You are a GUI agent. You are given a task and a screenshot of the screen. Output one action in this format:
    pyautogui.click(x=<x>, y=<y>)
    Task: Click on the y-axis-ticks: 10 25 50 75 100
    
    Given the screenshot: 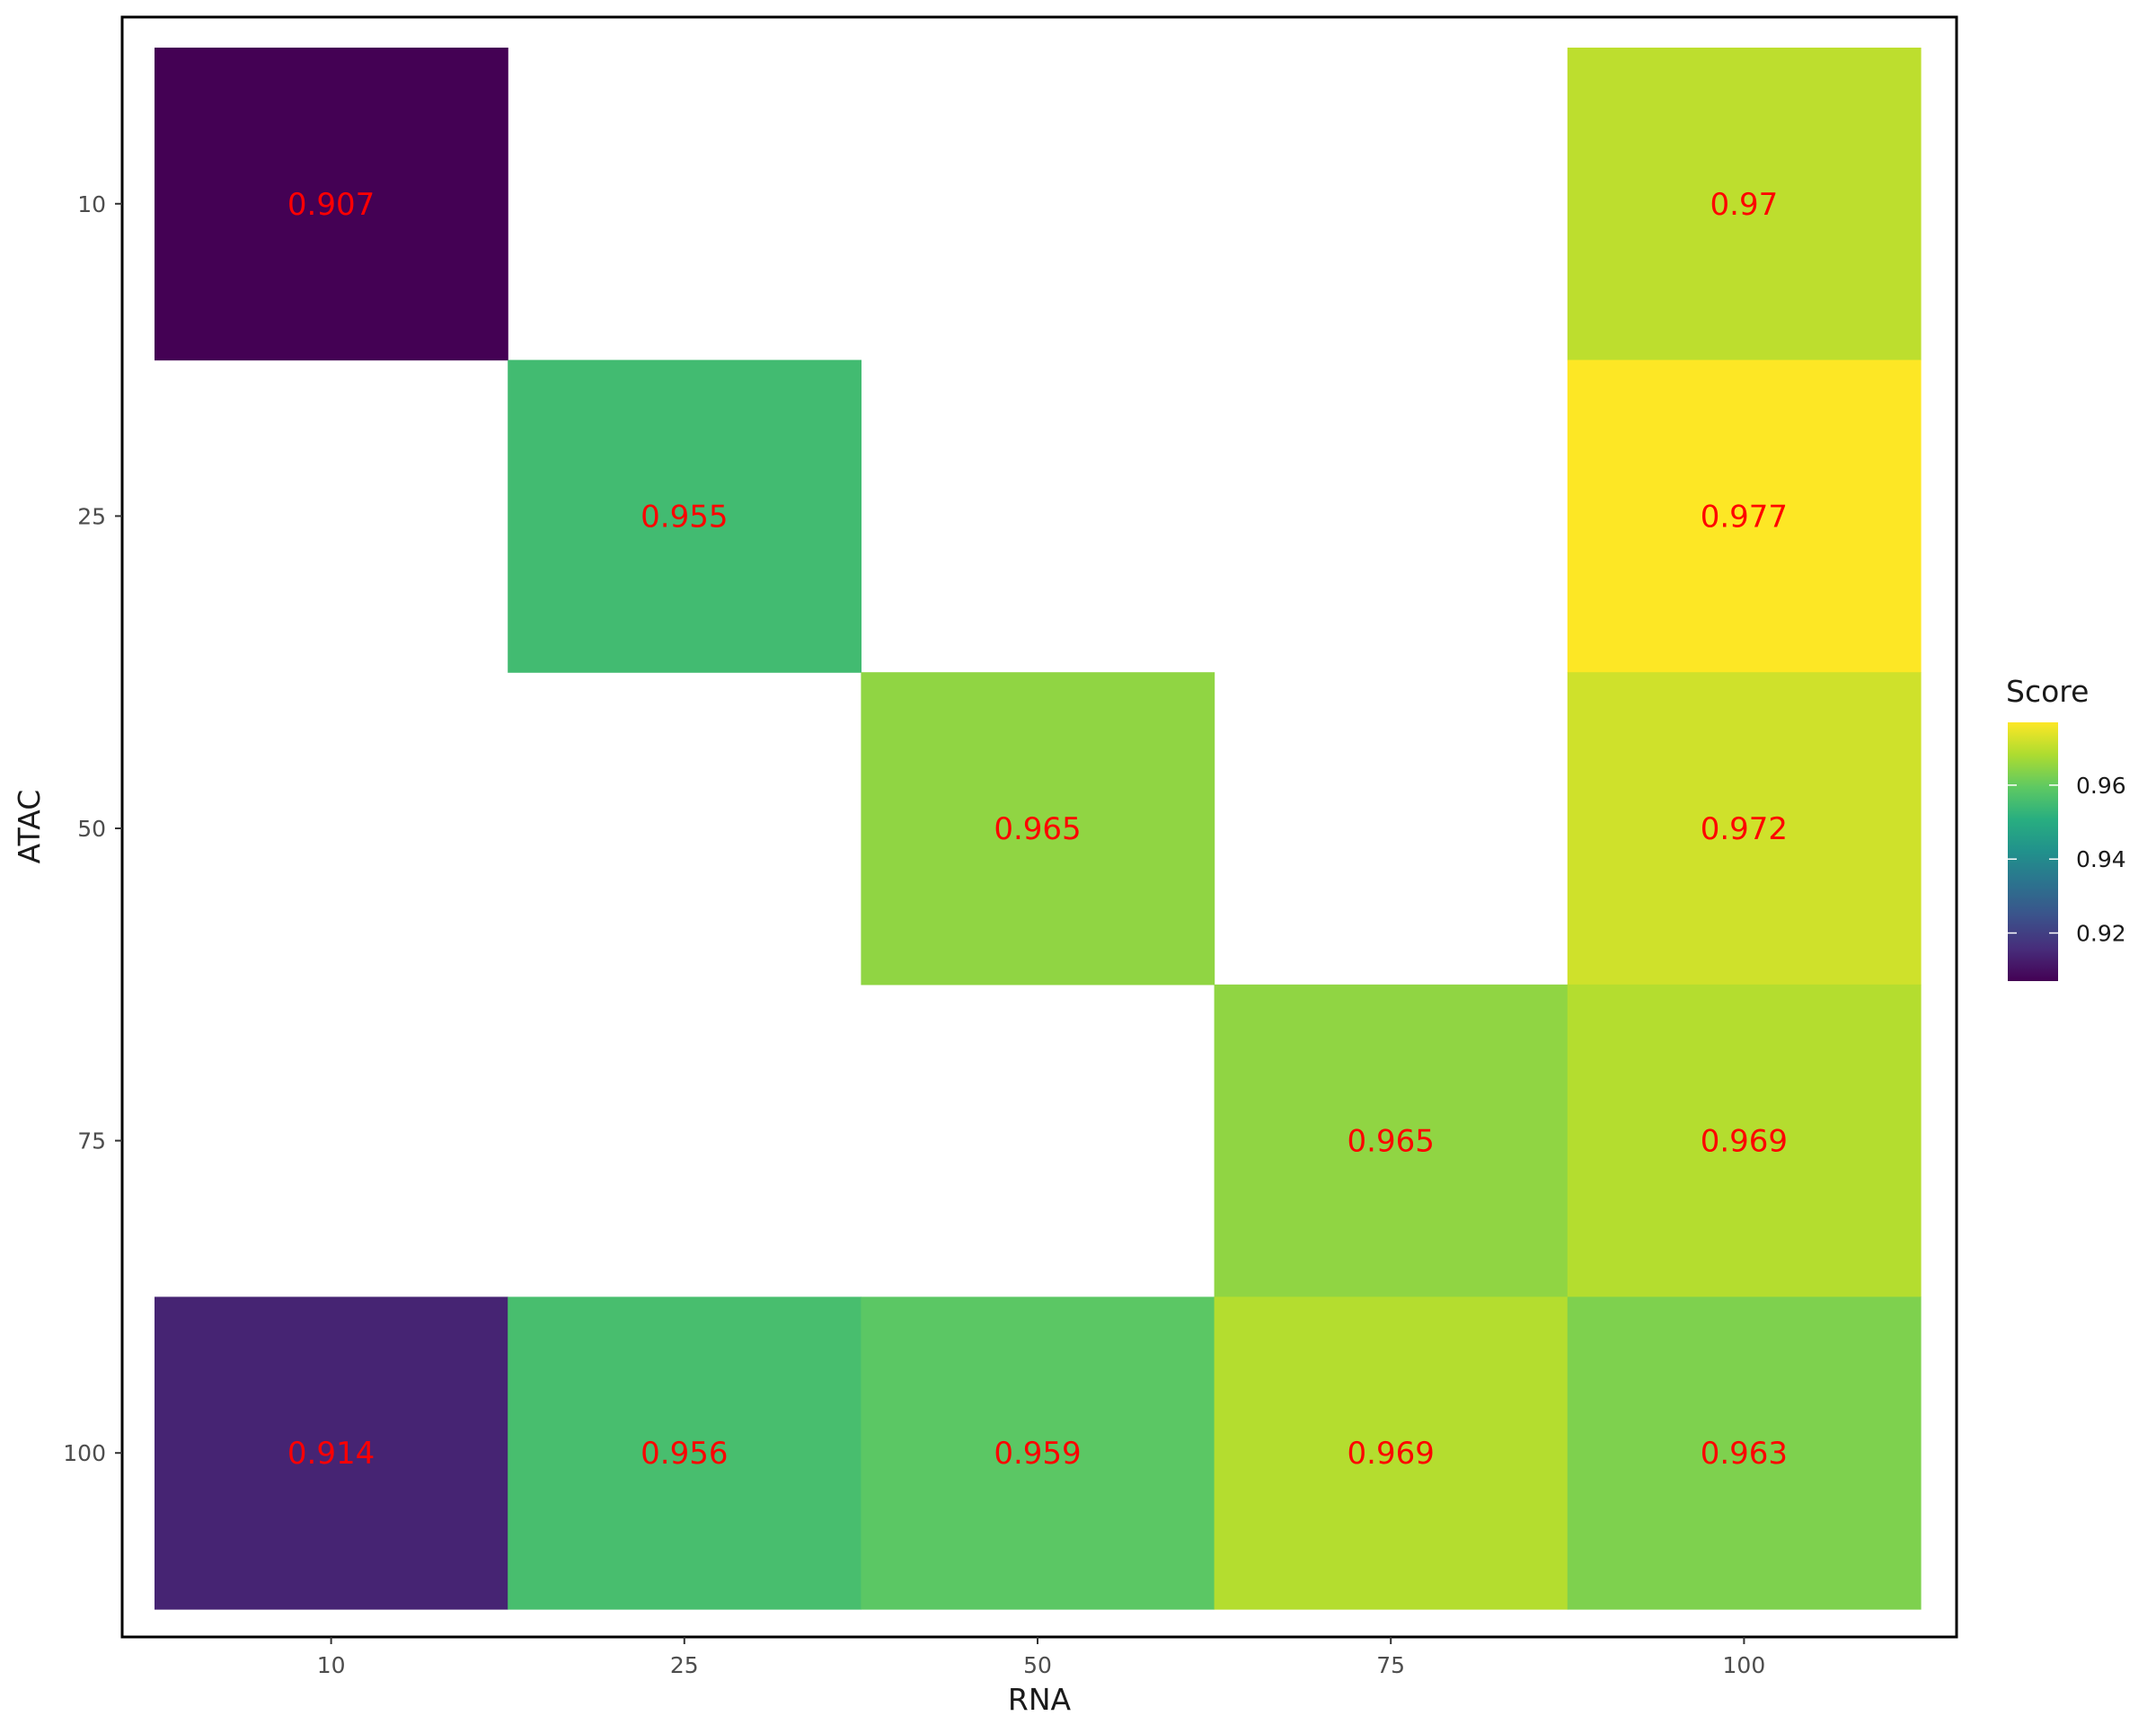 What is the action you would take?
    pyautogui.click(x=92, y=828)
    